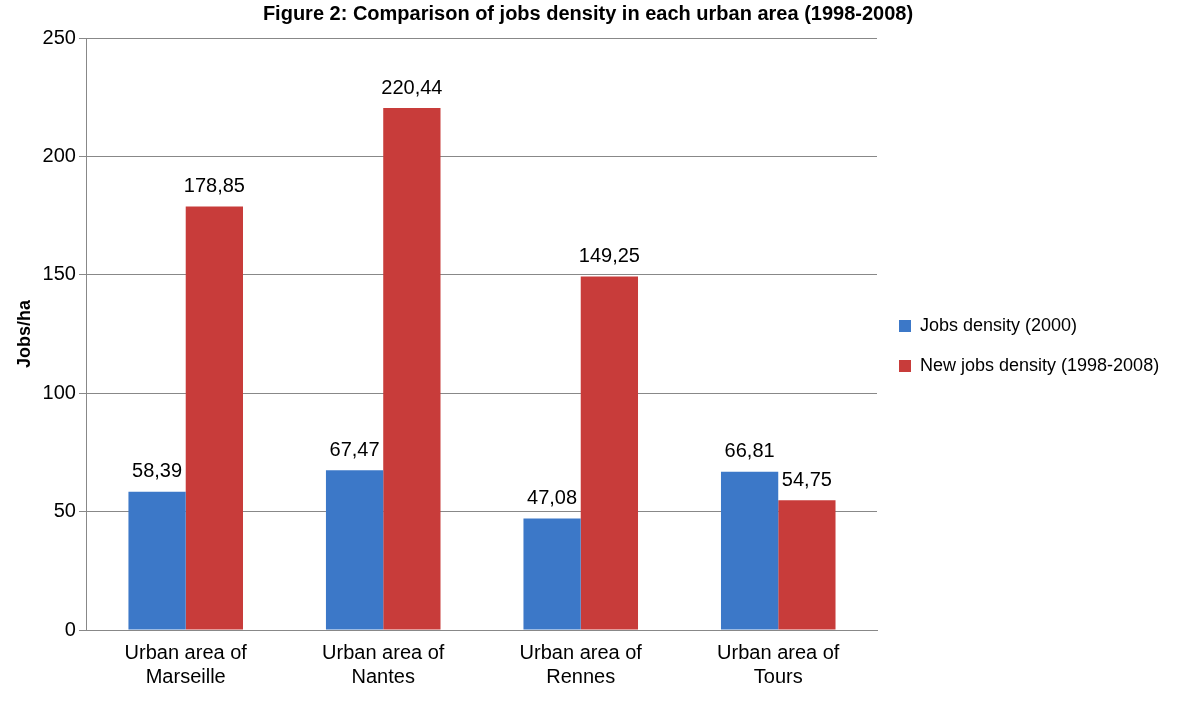  I want to click on x-tick-label: Urban area of Rennes, so click(581, 663).